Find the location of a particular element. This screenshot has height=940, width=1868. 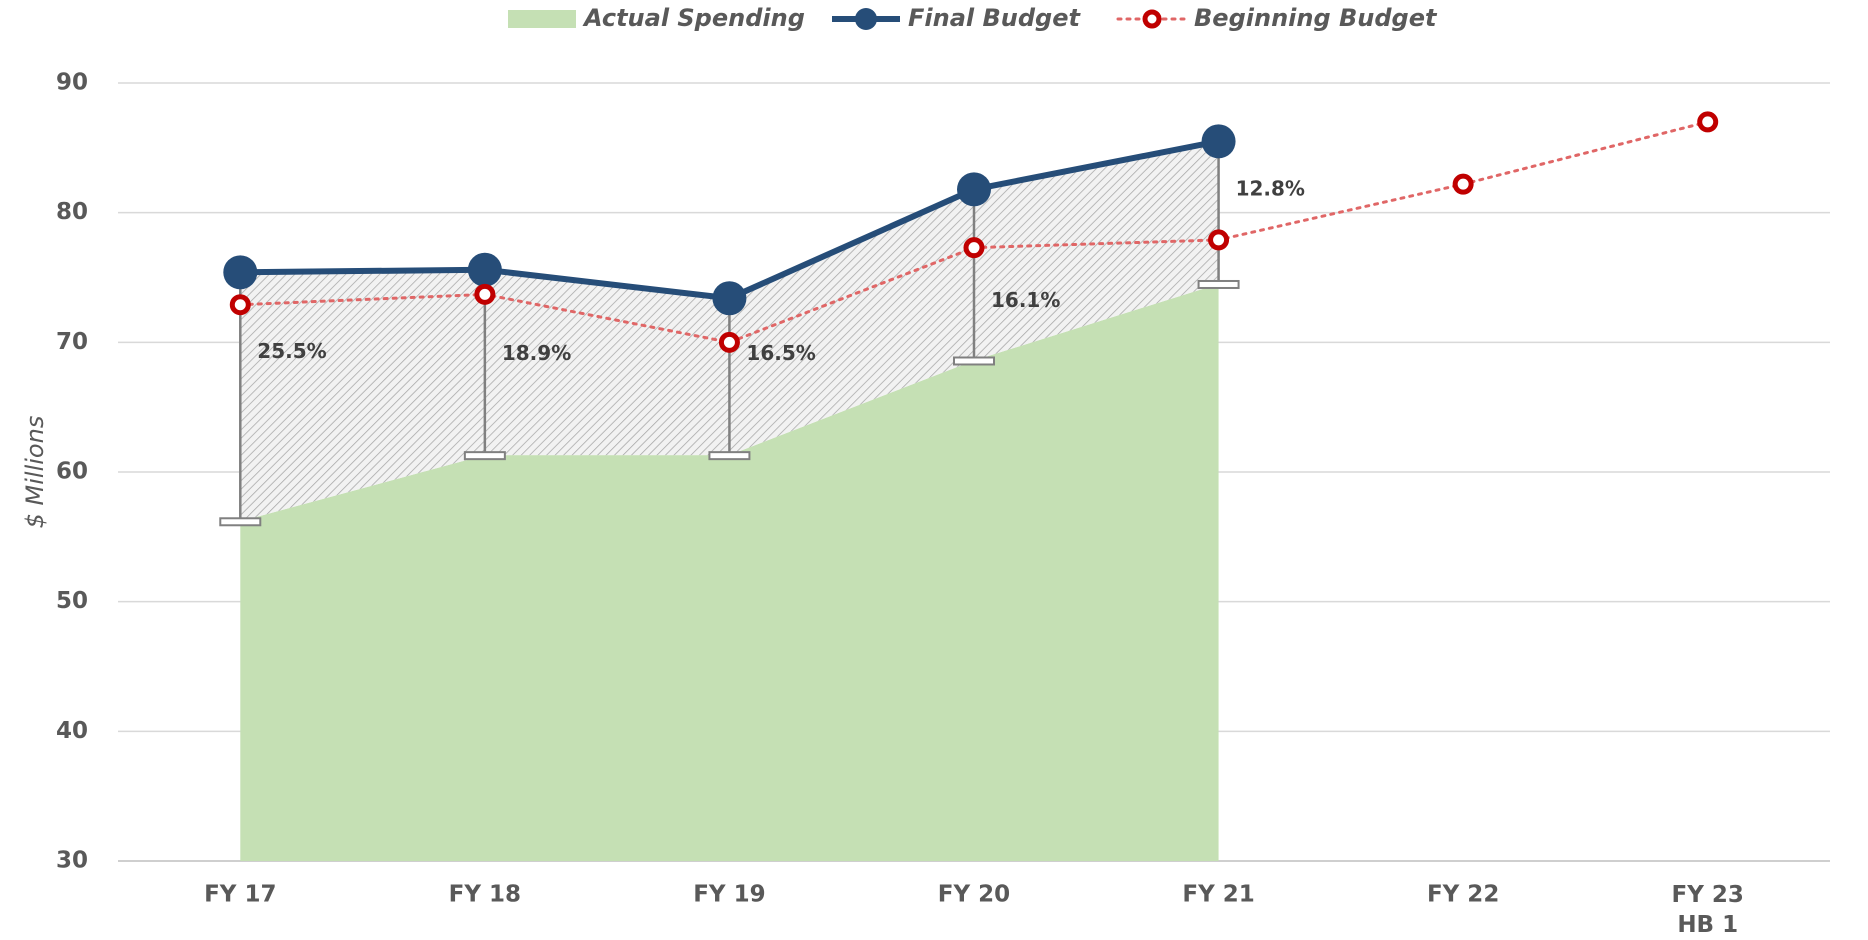

x-tick-label: FY 22 is located at coordinates (1463, 895).